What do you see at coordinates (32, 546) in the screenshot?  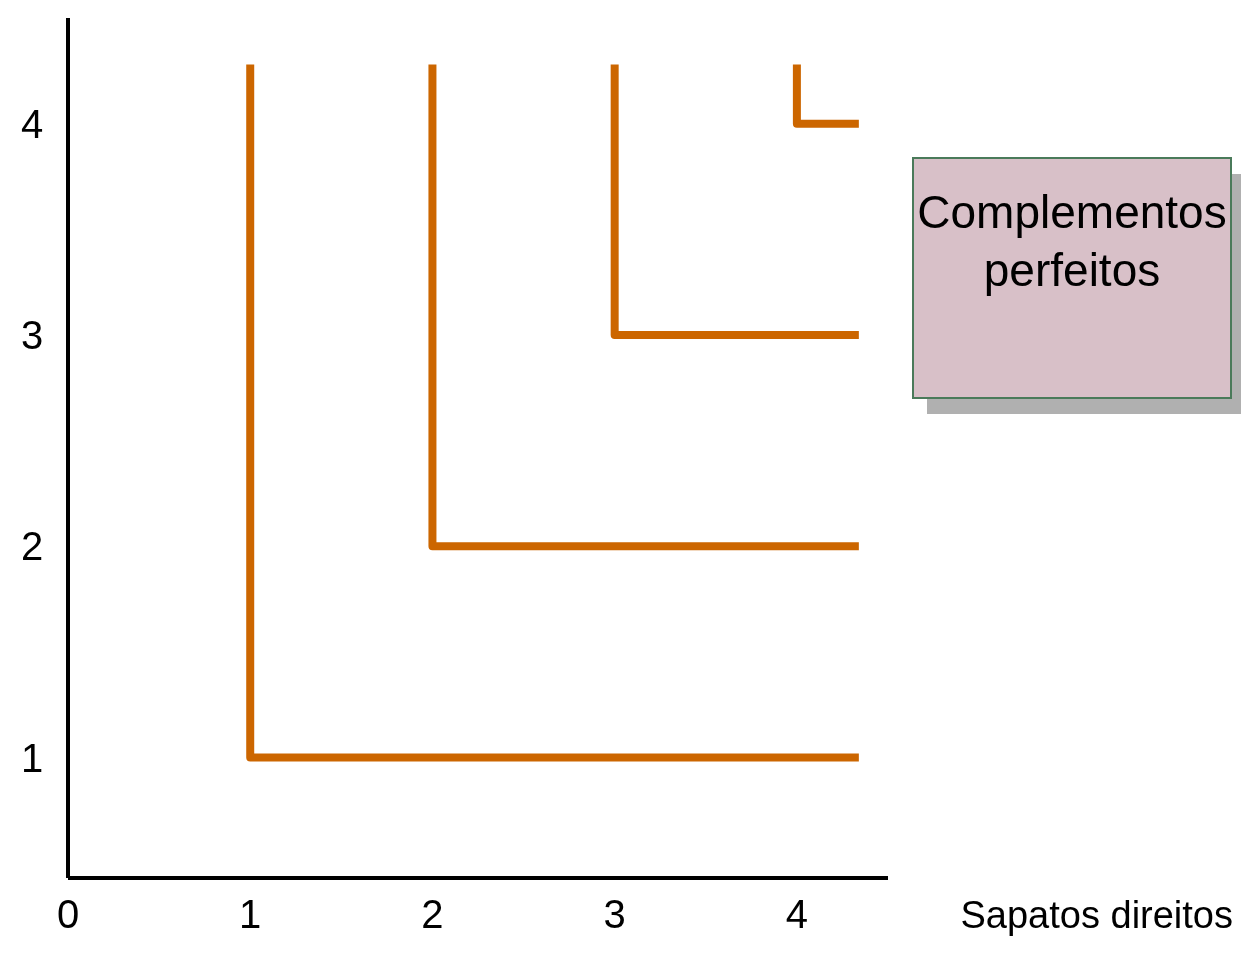 I see `y-tick-label: 2` at bounding box center [32, 546].